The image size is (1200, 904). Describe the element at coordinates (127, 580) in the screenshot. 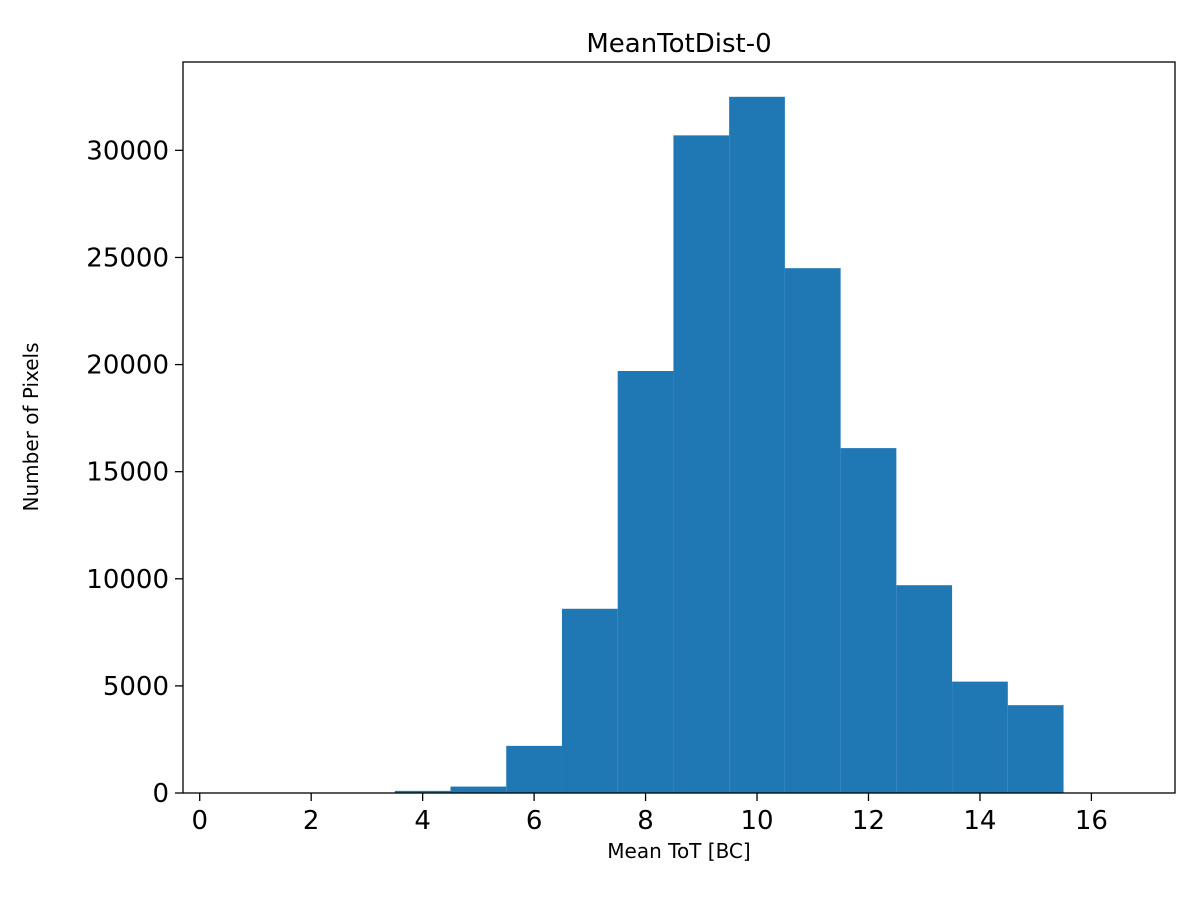

I see `y-tick-label: 10000` at that location.